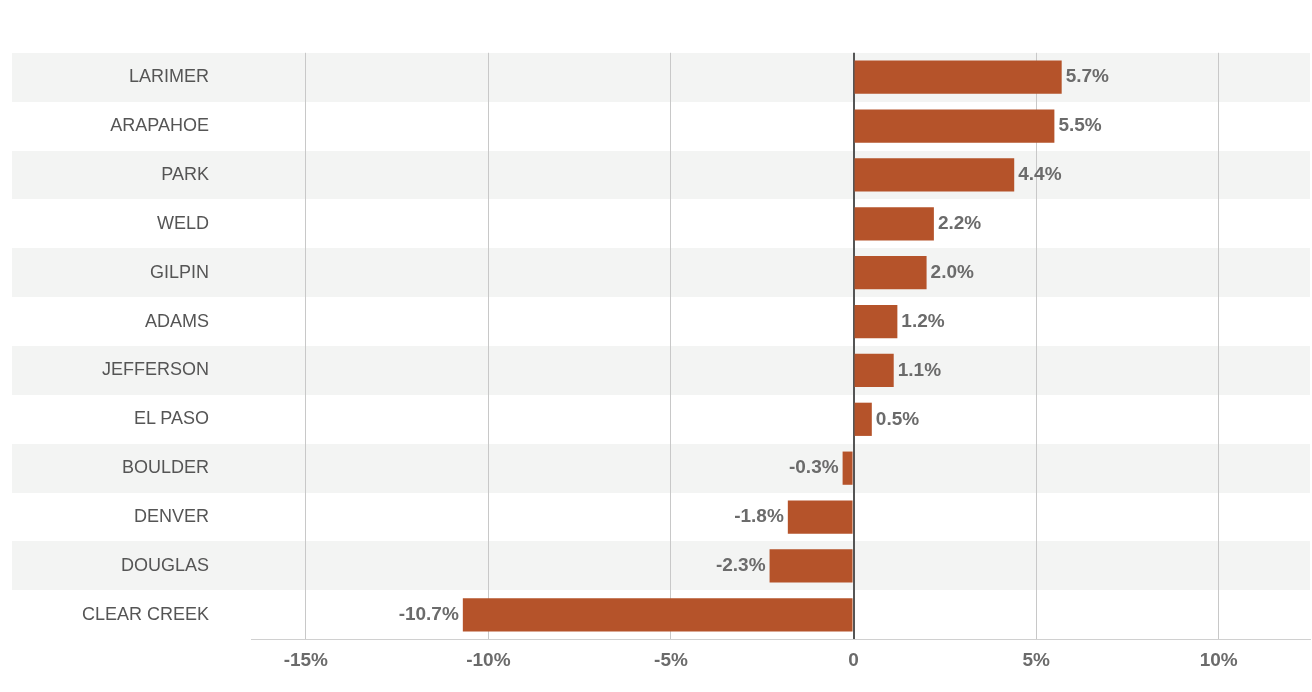 Image resolution: width=1312 pixels, height=692 pixels. Describe the element at coordinates (813, 467) in the screenshot. I see `data-label: -0.3%` at that location.